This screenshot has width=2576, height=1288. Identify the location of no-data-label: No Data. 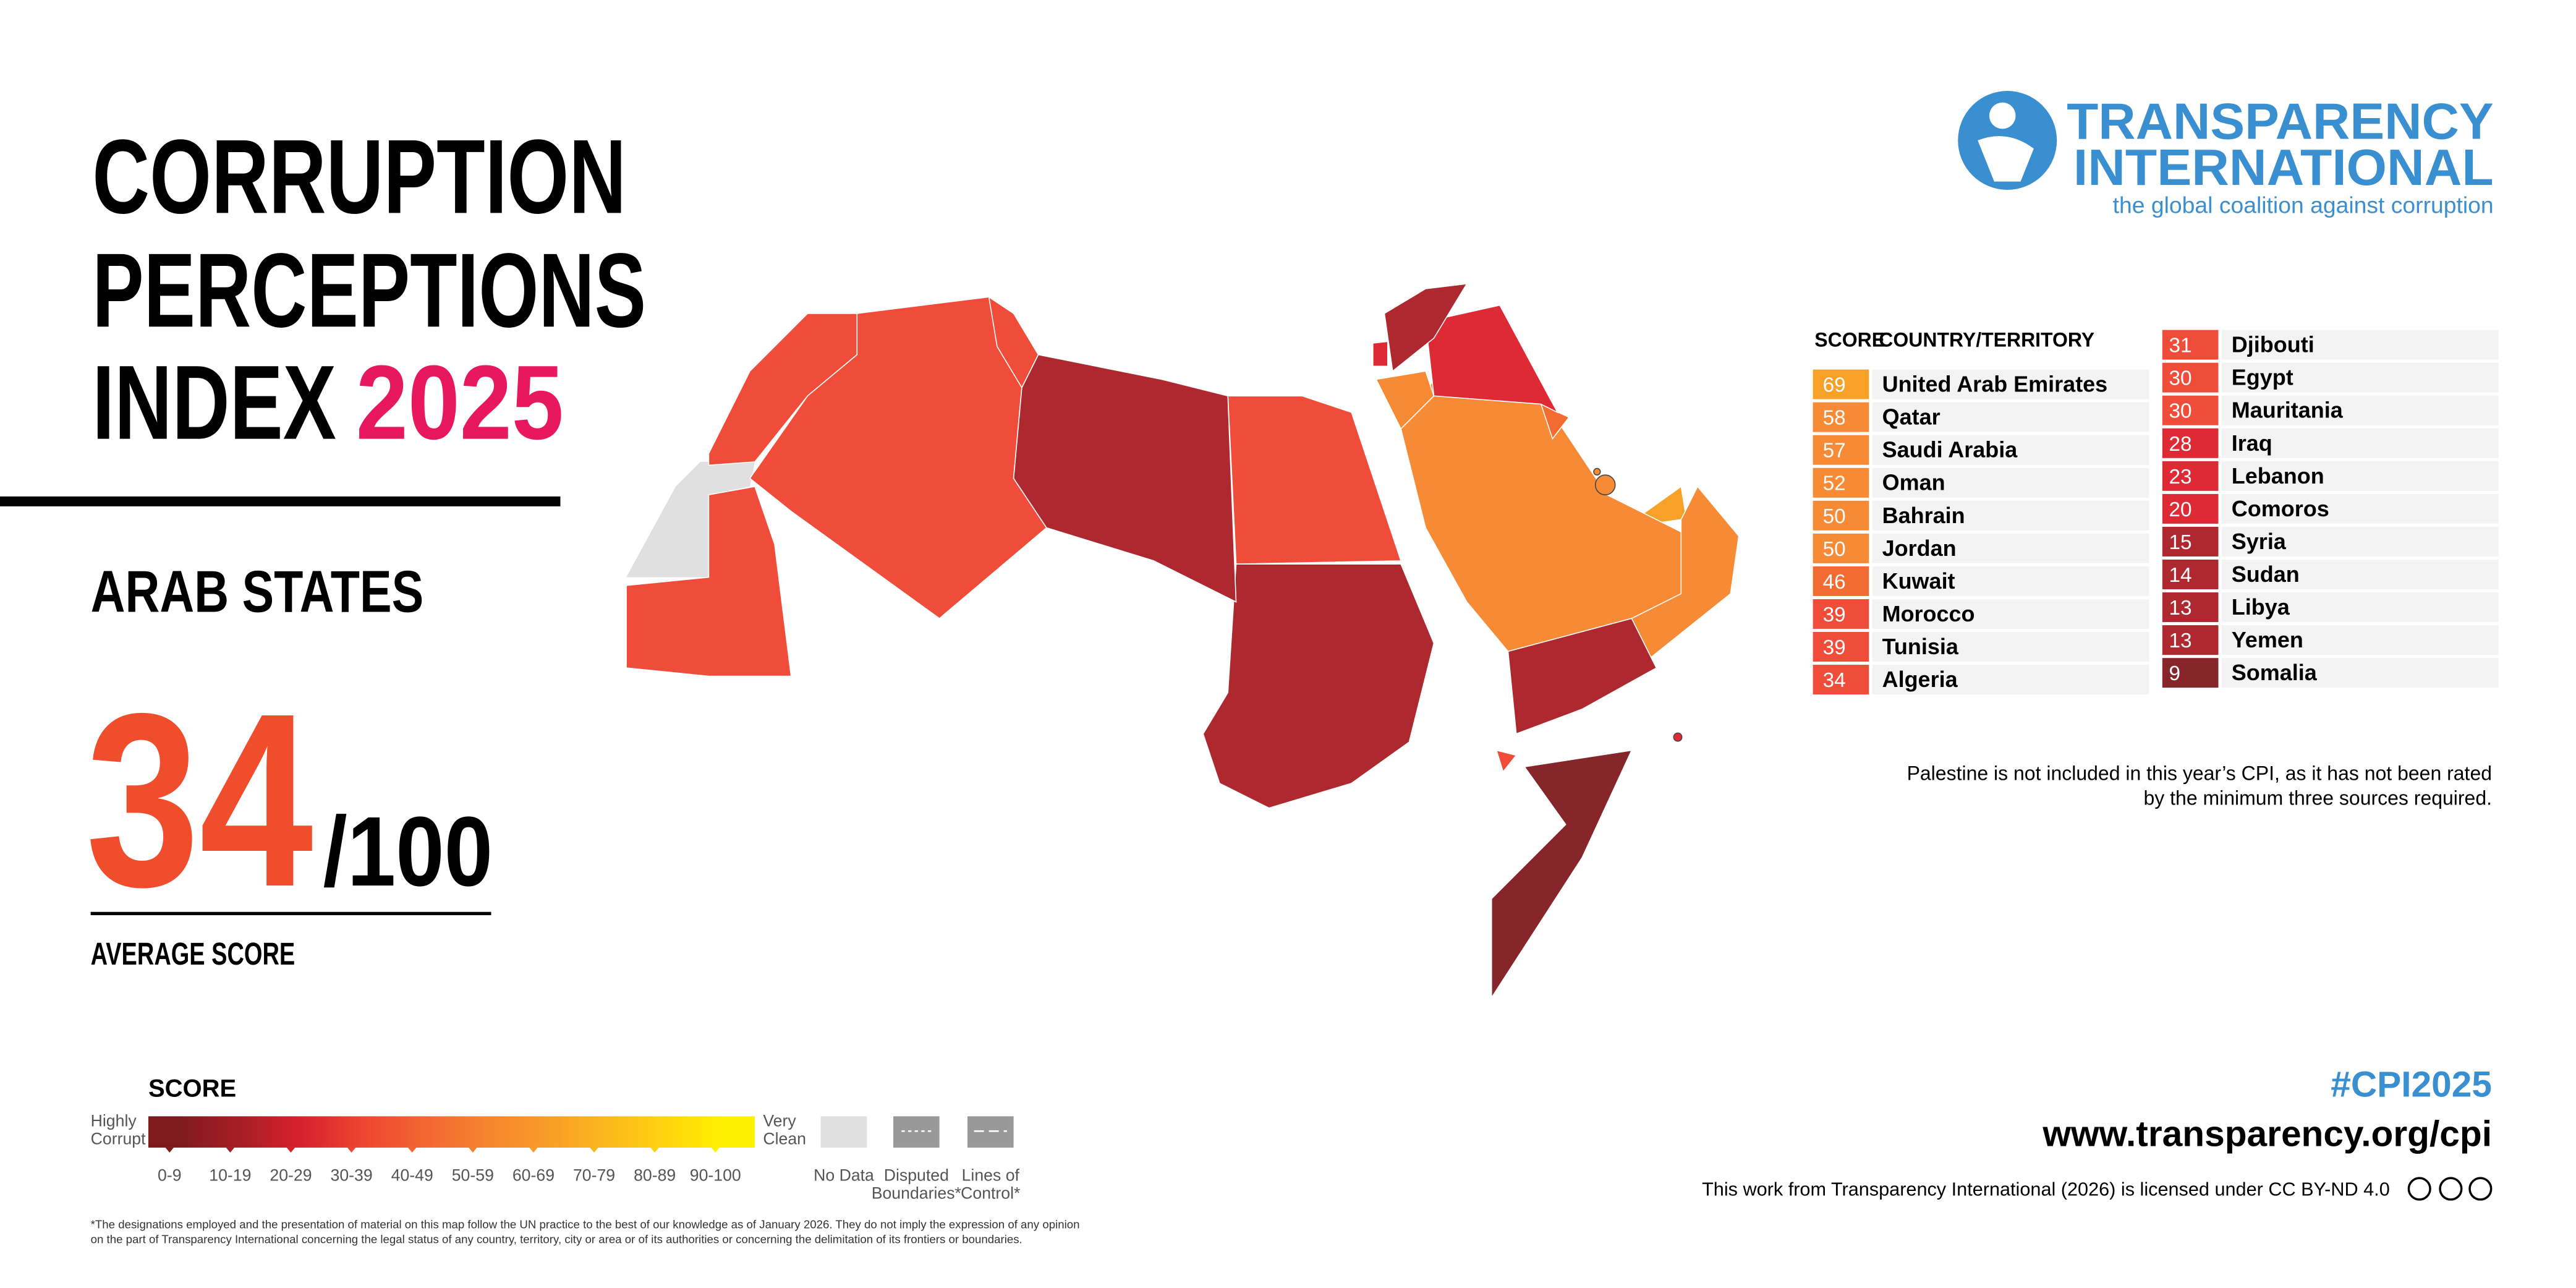
(844, 1175).